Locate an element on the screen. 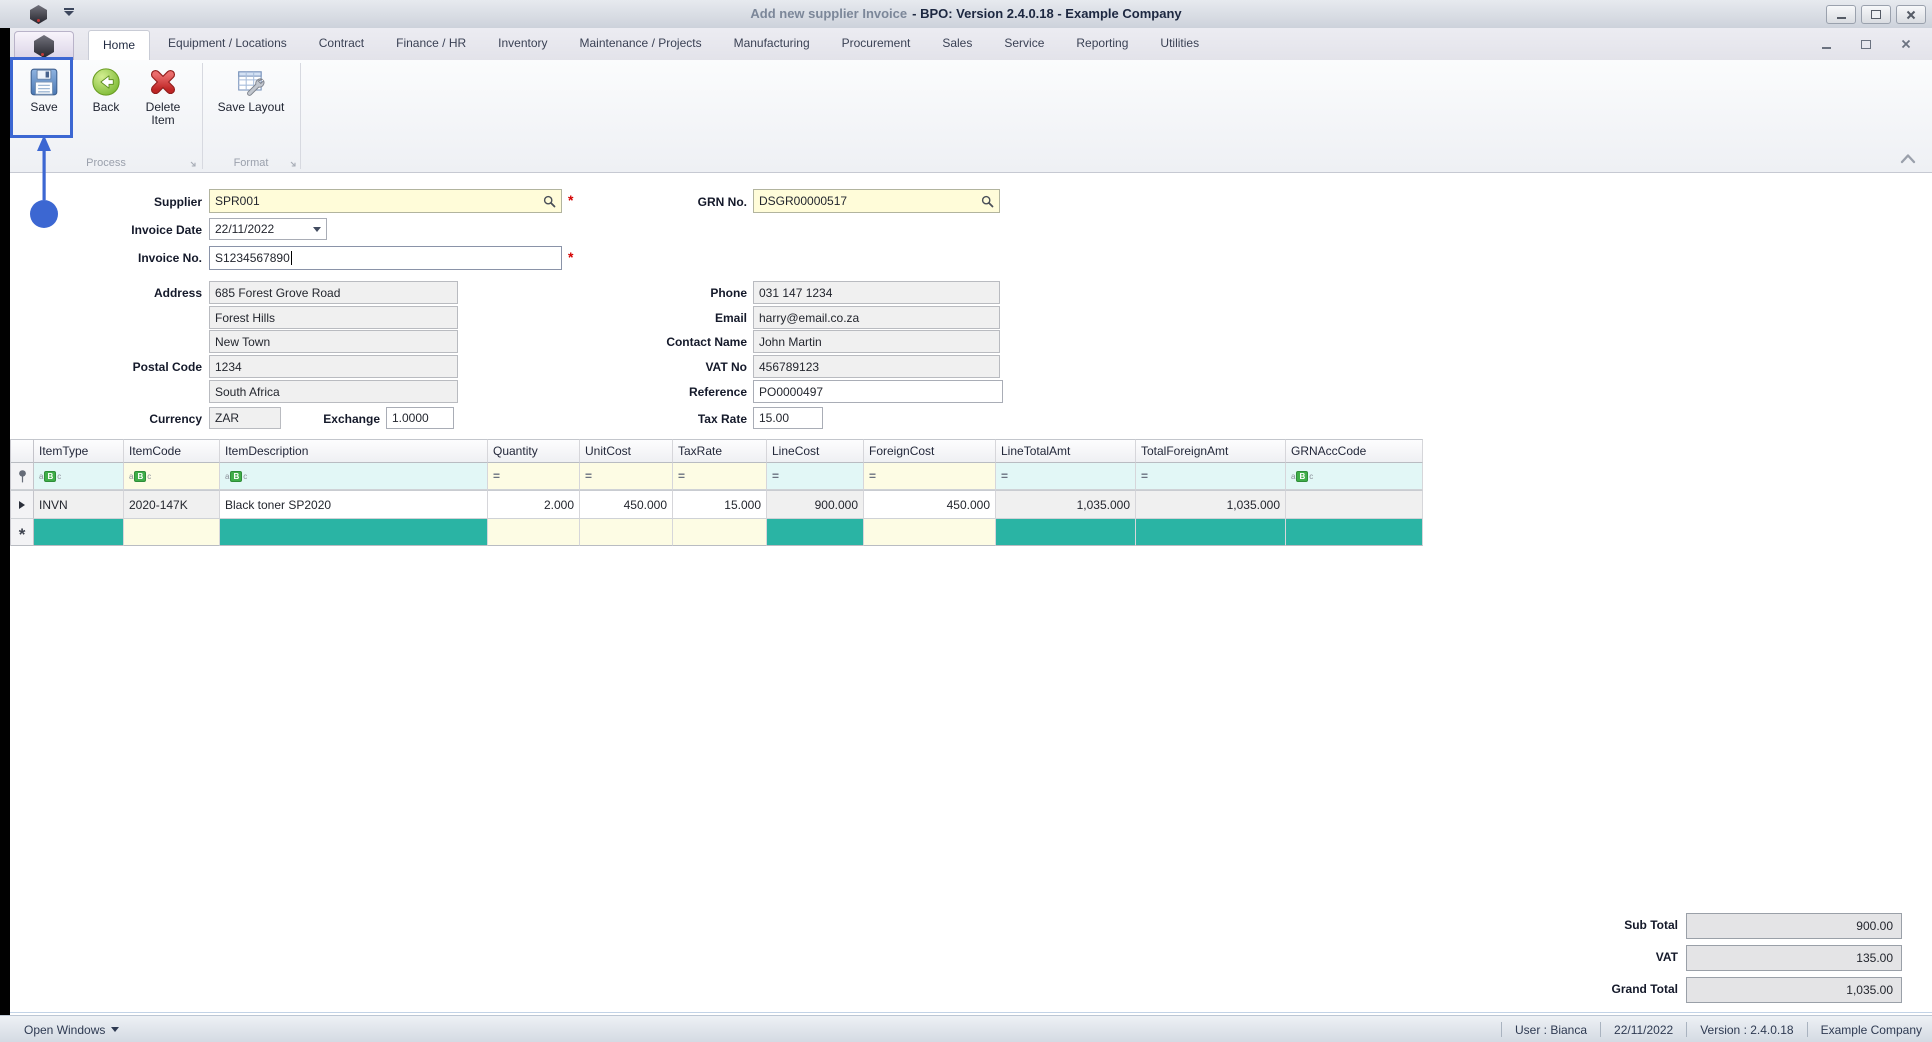  mdi-close-button is located at coordinates (1906, 44).